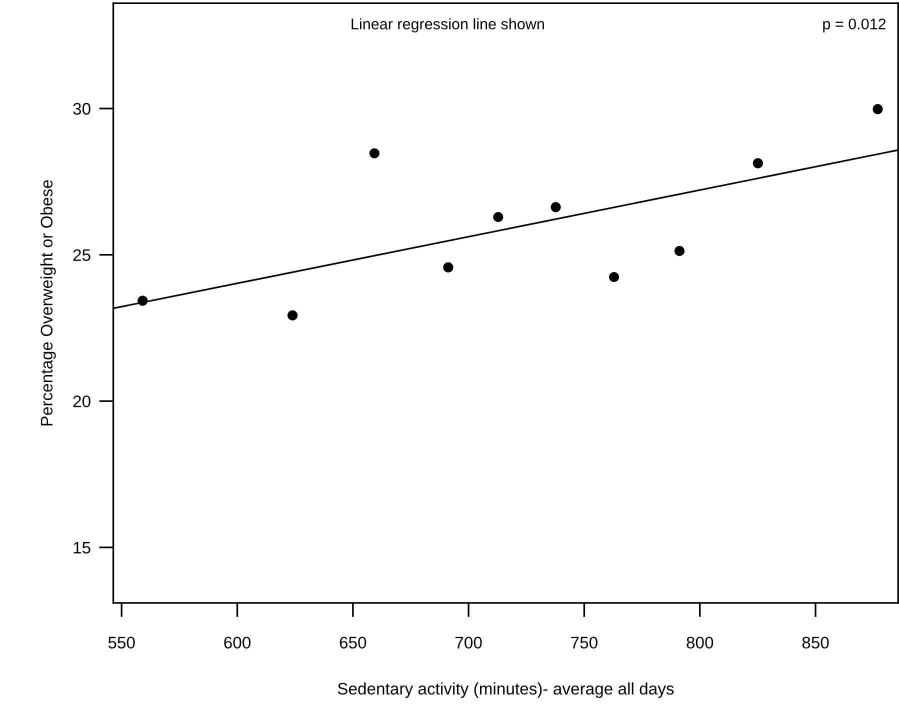 Image resolution: width=899 pixels, height=727 pixels. Describe the element at coordinates (469, 642) in the screenshot. I see `x-tick-label: 700` at that location.